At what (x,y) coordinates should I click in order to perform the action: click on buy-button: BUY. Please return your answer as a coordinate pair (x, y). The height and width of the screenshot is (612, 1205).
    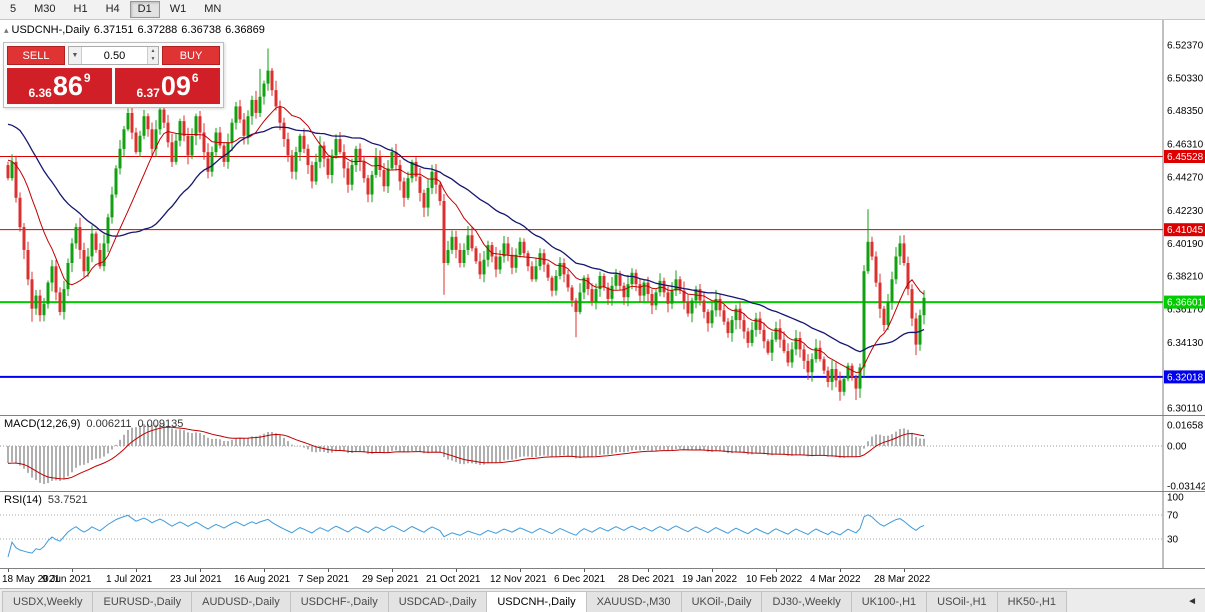
    Looking at the image, I should click on (191, 55).